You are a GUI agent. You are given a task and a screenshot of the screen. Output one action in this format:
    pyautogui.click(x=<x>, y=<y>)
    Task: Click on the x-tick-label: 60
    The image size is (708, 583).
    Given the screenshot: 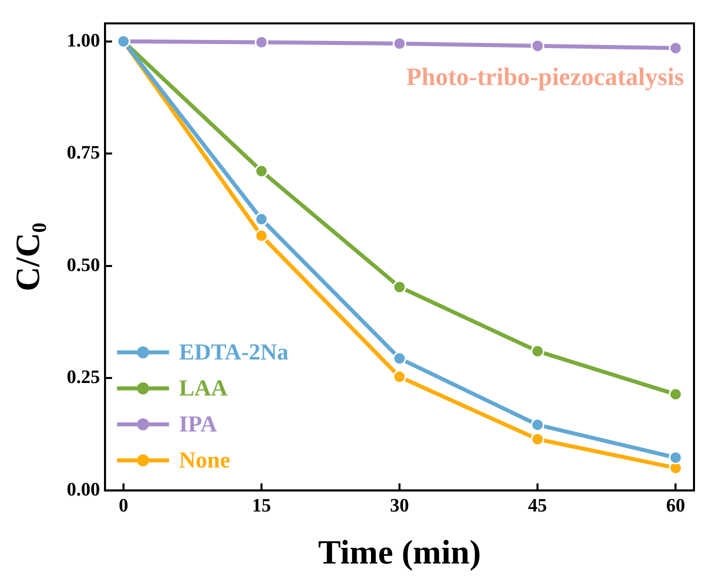 What is the action you would take?
    pyautogui.click(x=676, y=506)
    